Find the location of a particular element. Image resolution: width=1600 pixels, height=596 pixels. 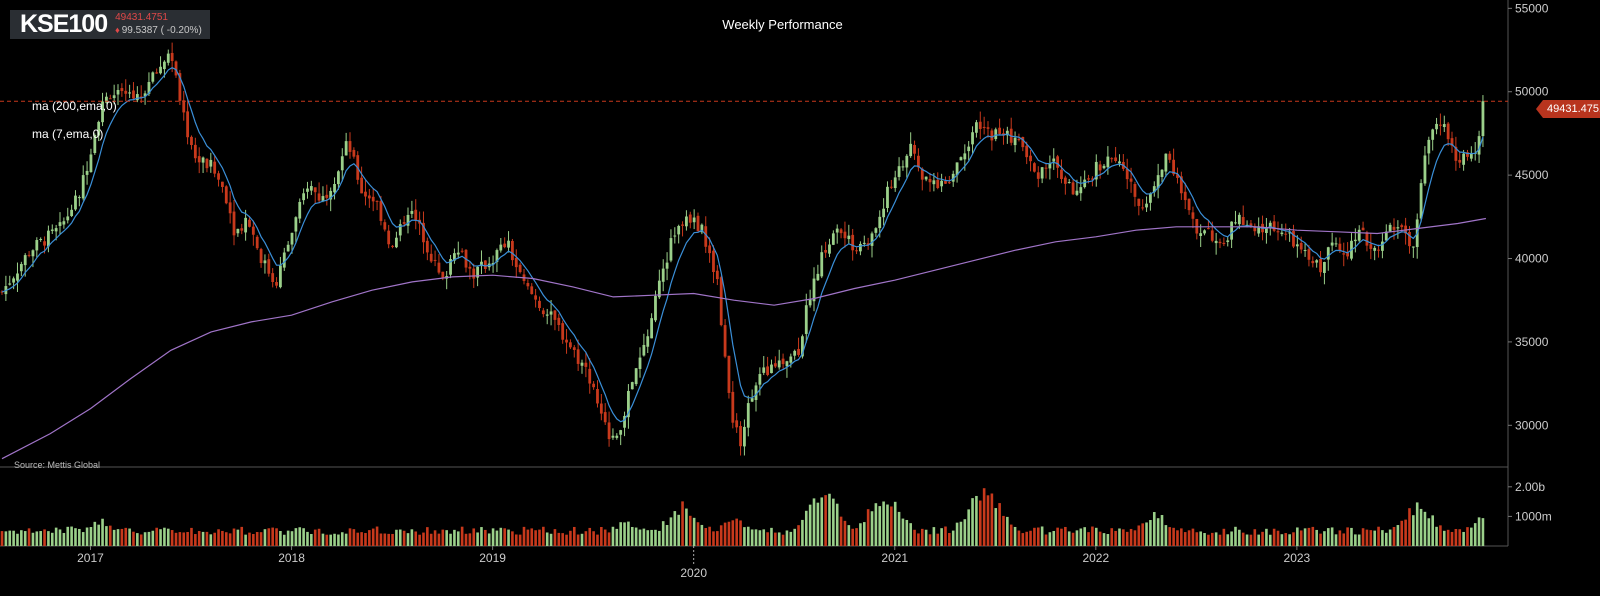

legend-ma-200: ma (200,ema,0) is located at coordinates (74, 106).